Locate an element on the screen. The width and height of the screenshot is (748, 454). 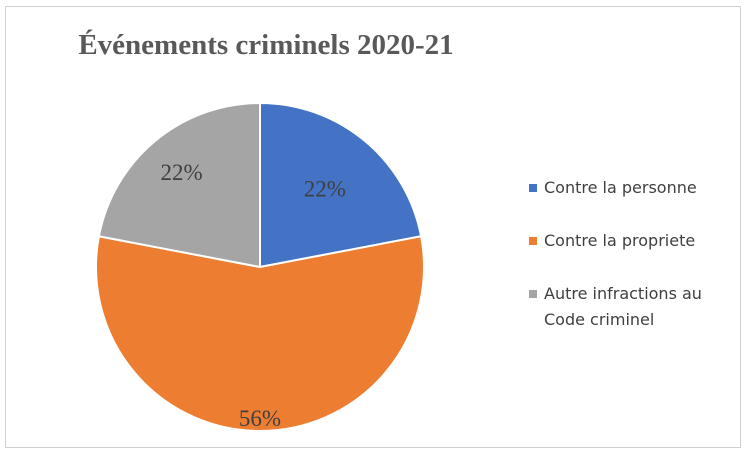
legend-label-contre-la-propriete: Contre la propriete is located at coordinates (620, 240).